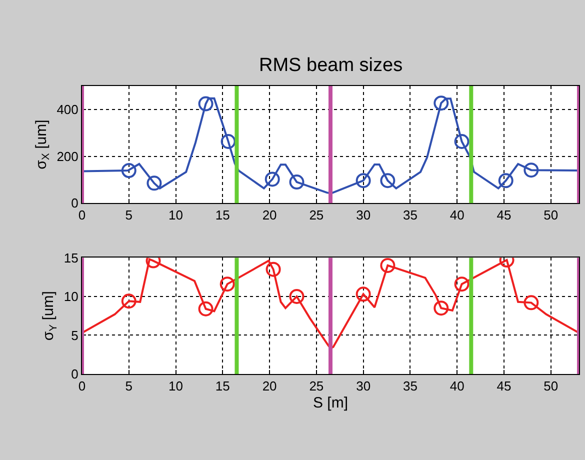  I want to click on y-tick-label: 15, so click(71, 258).